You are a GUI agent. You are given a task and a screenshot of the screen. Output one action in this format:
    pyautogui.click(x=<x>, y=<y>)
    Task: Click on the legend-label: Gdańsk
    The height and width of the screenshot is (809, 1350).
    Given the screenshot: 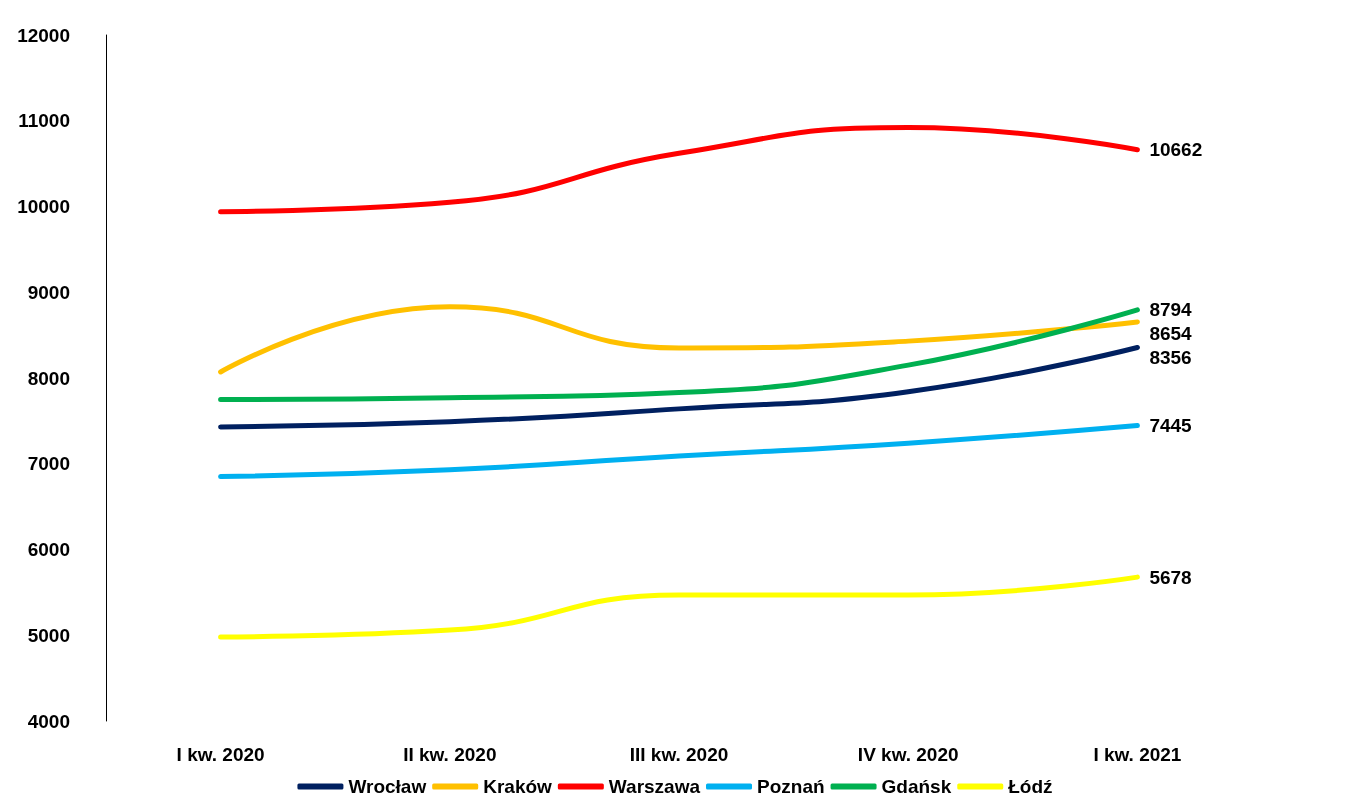 What is the action you would take?
    pyautogui.click(x=916, y=786)
    